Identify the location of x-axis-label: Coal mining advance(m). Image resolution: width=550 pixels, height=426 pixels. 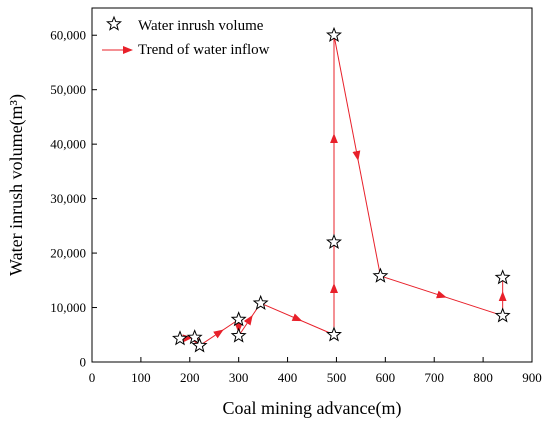
(312, 408).